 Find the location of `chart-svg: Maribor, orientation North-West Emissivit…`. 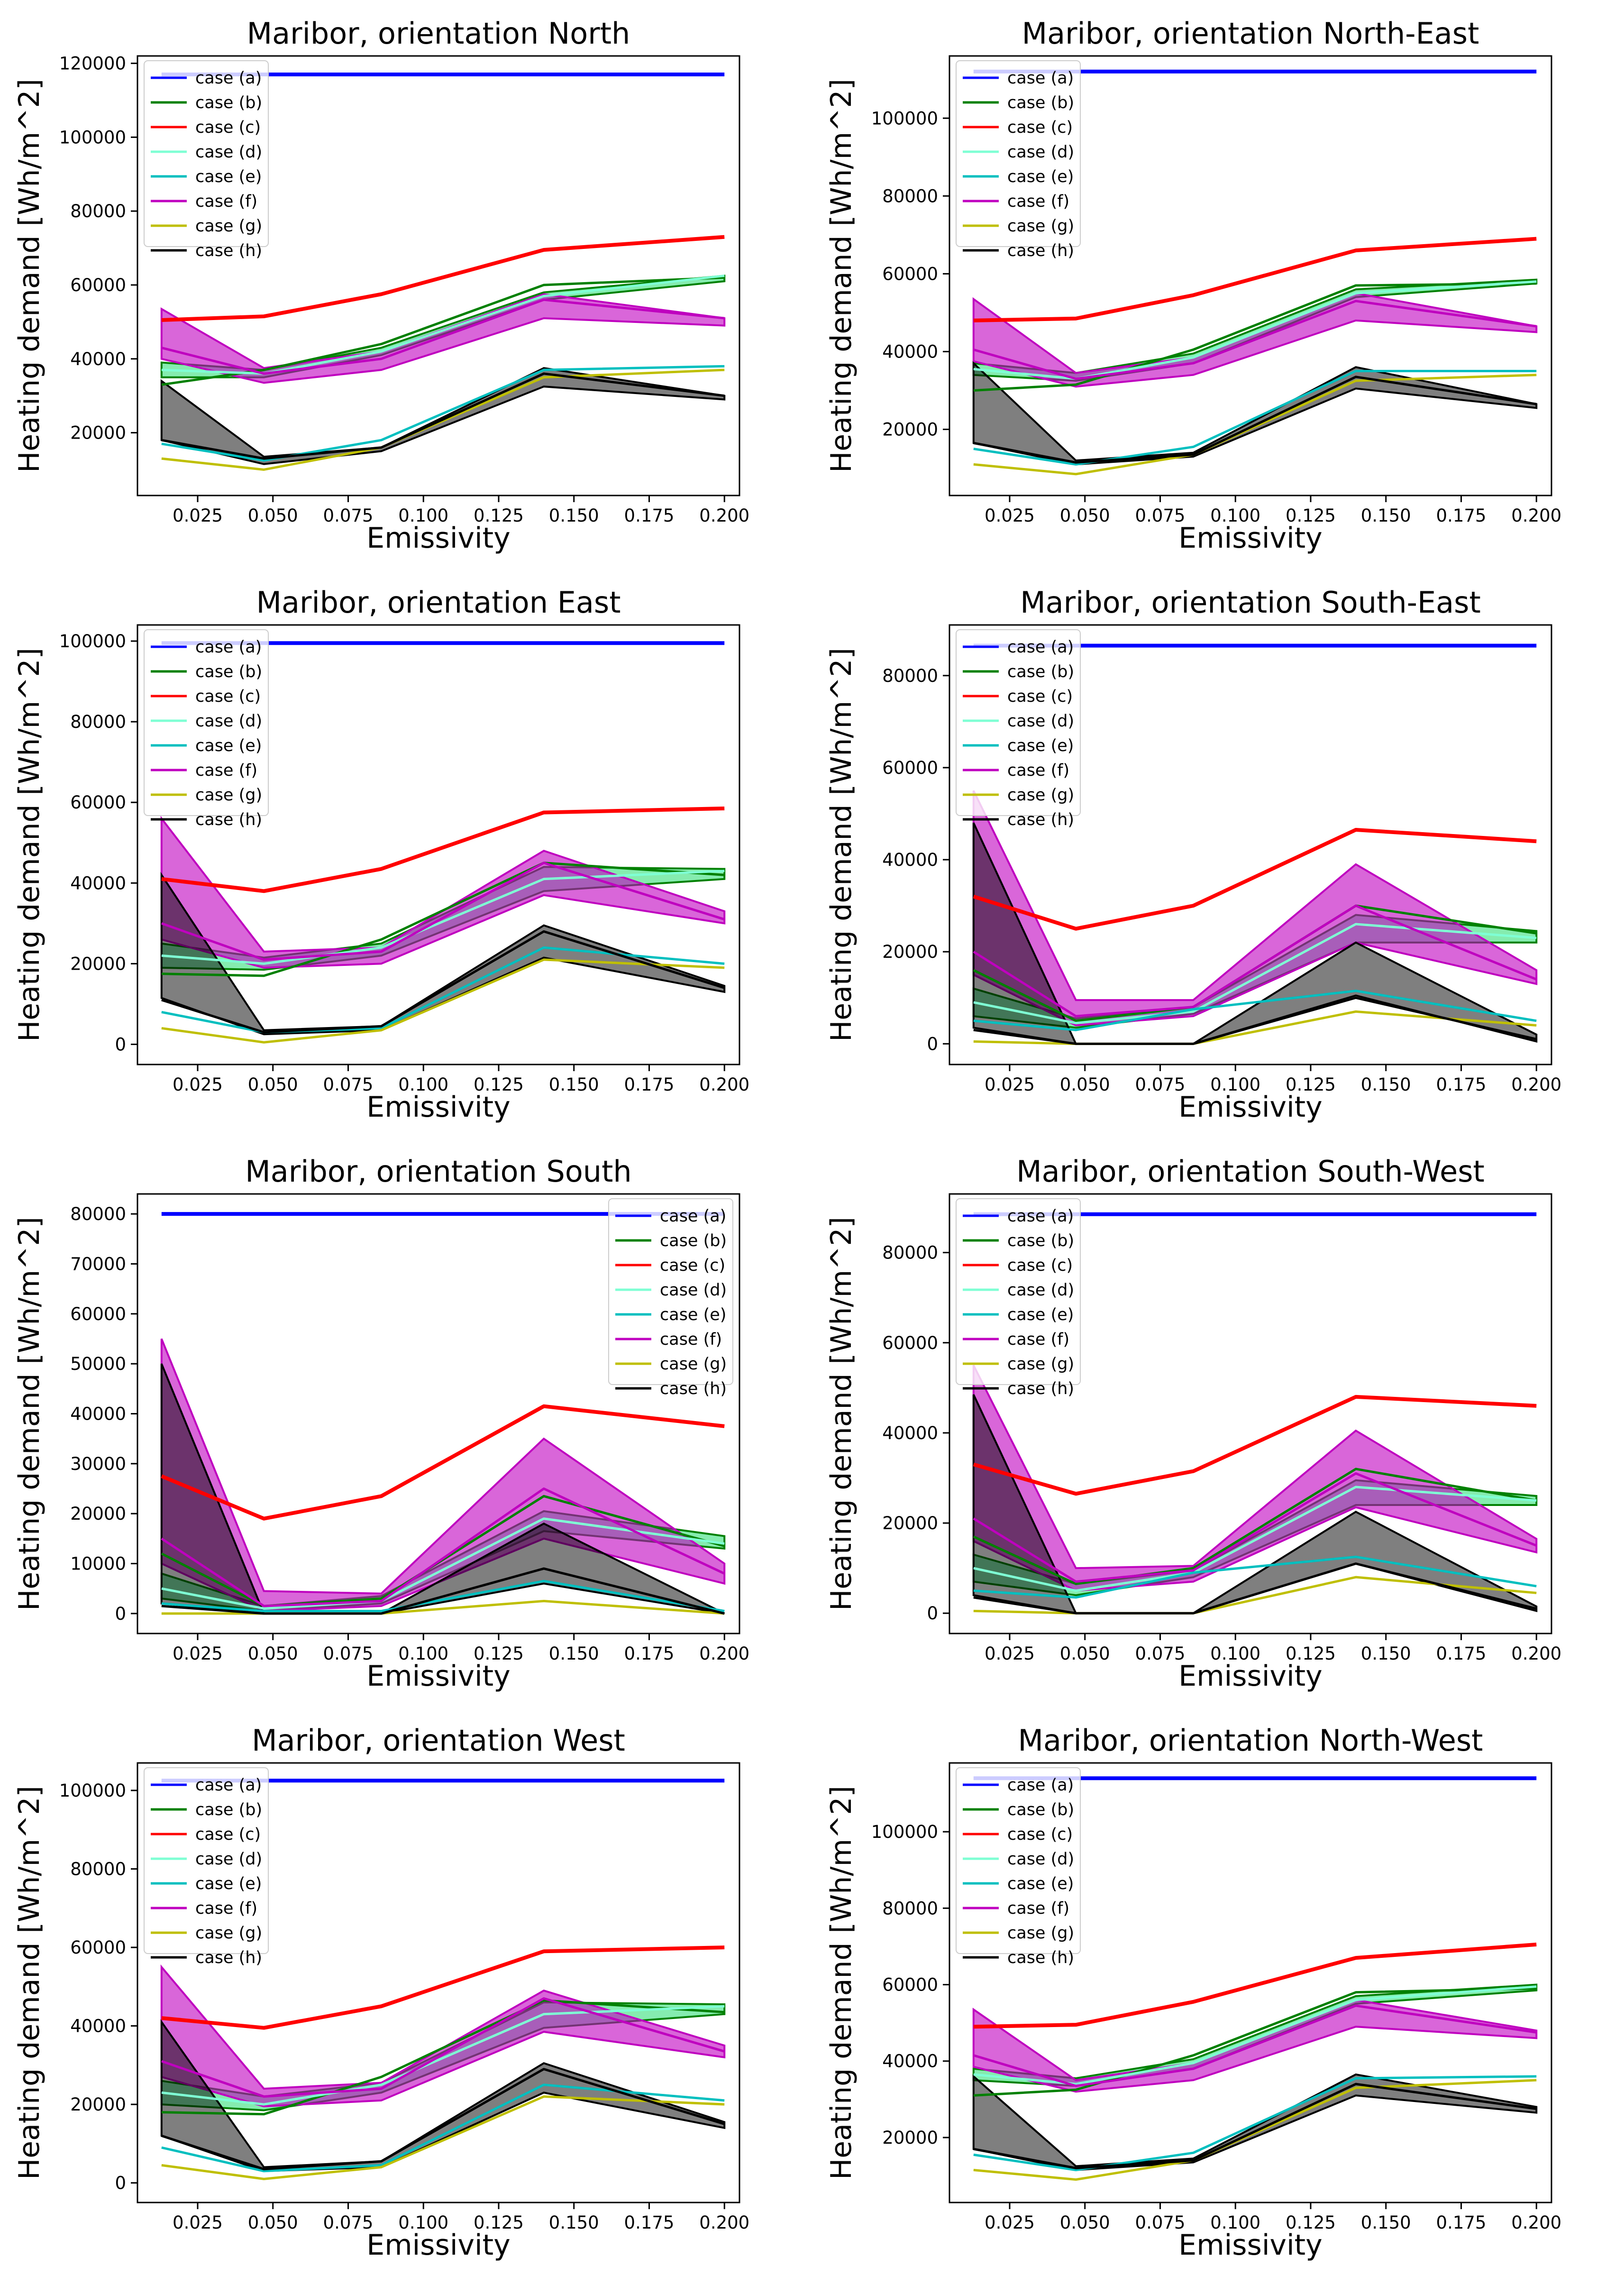

chart-svg: Maribor, orientation North-West Emissivit… is located at coordinates (1193, 1992).